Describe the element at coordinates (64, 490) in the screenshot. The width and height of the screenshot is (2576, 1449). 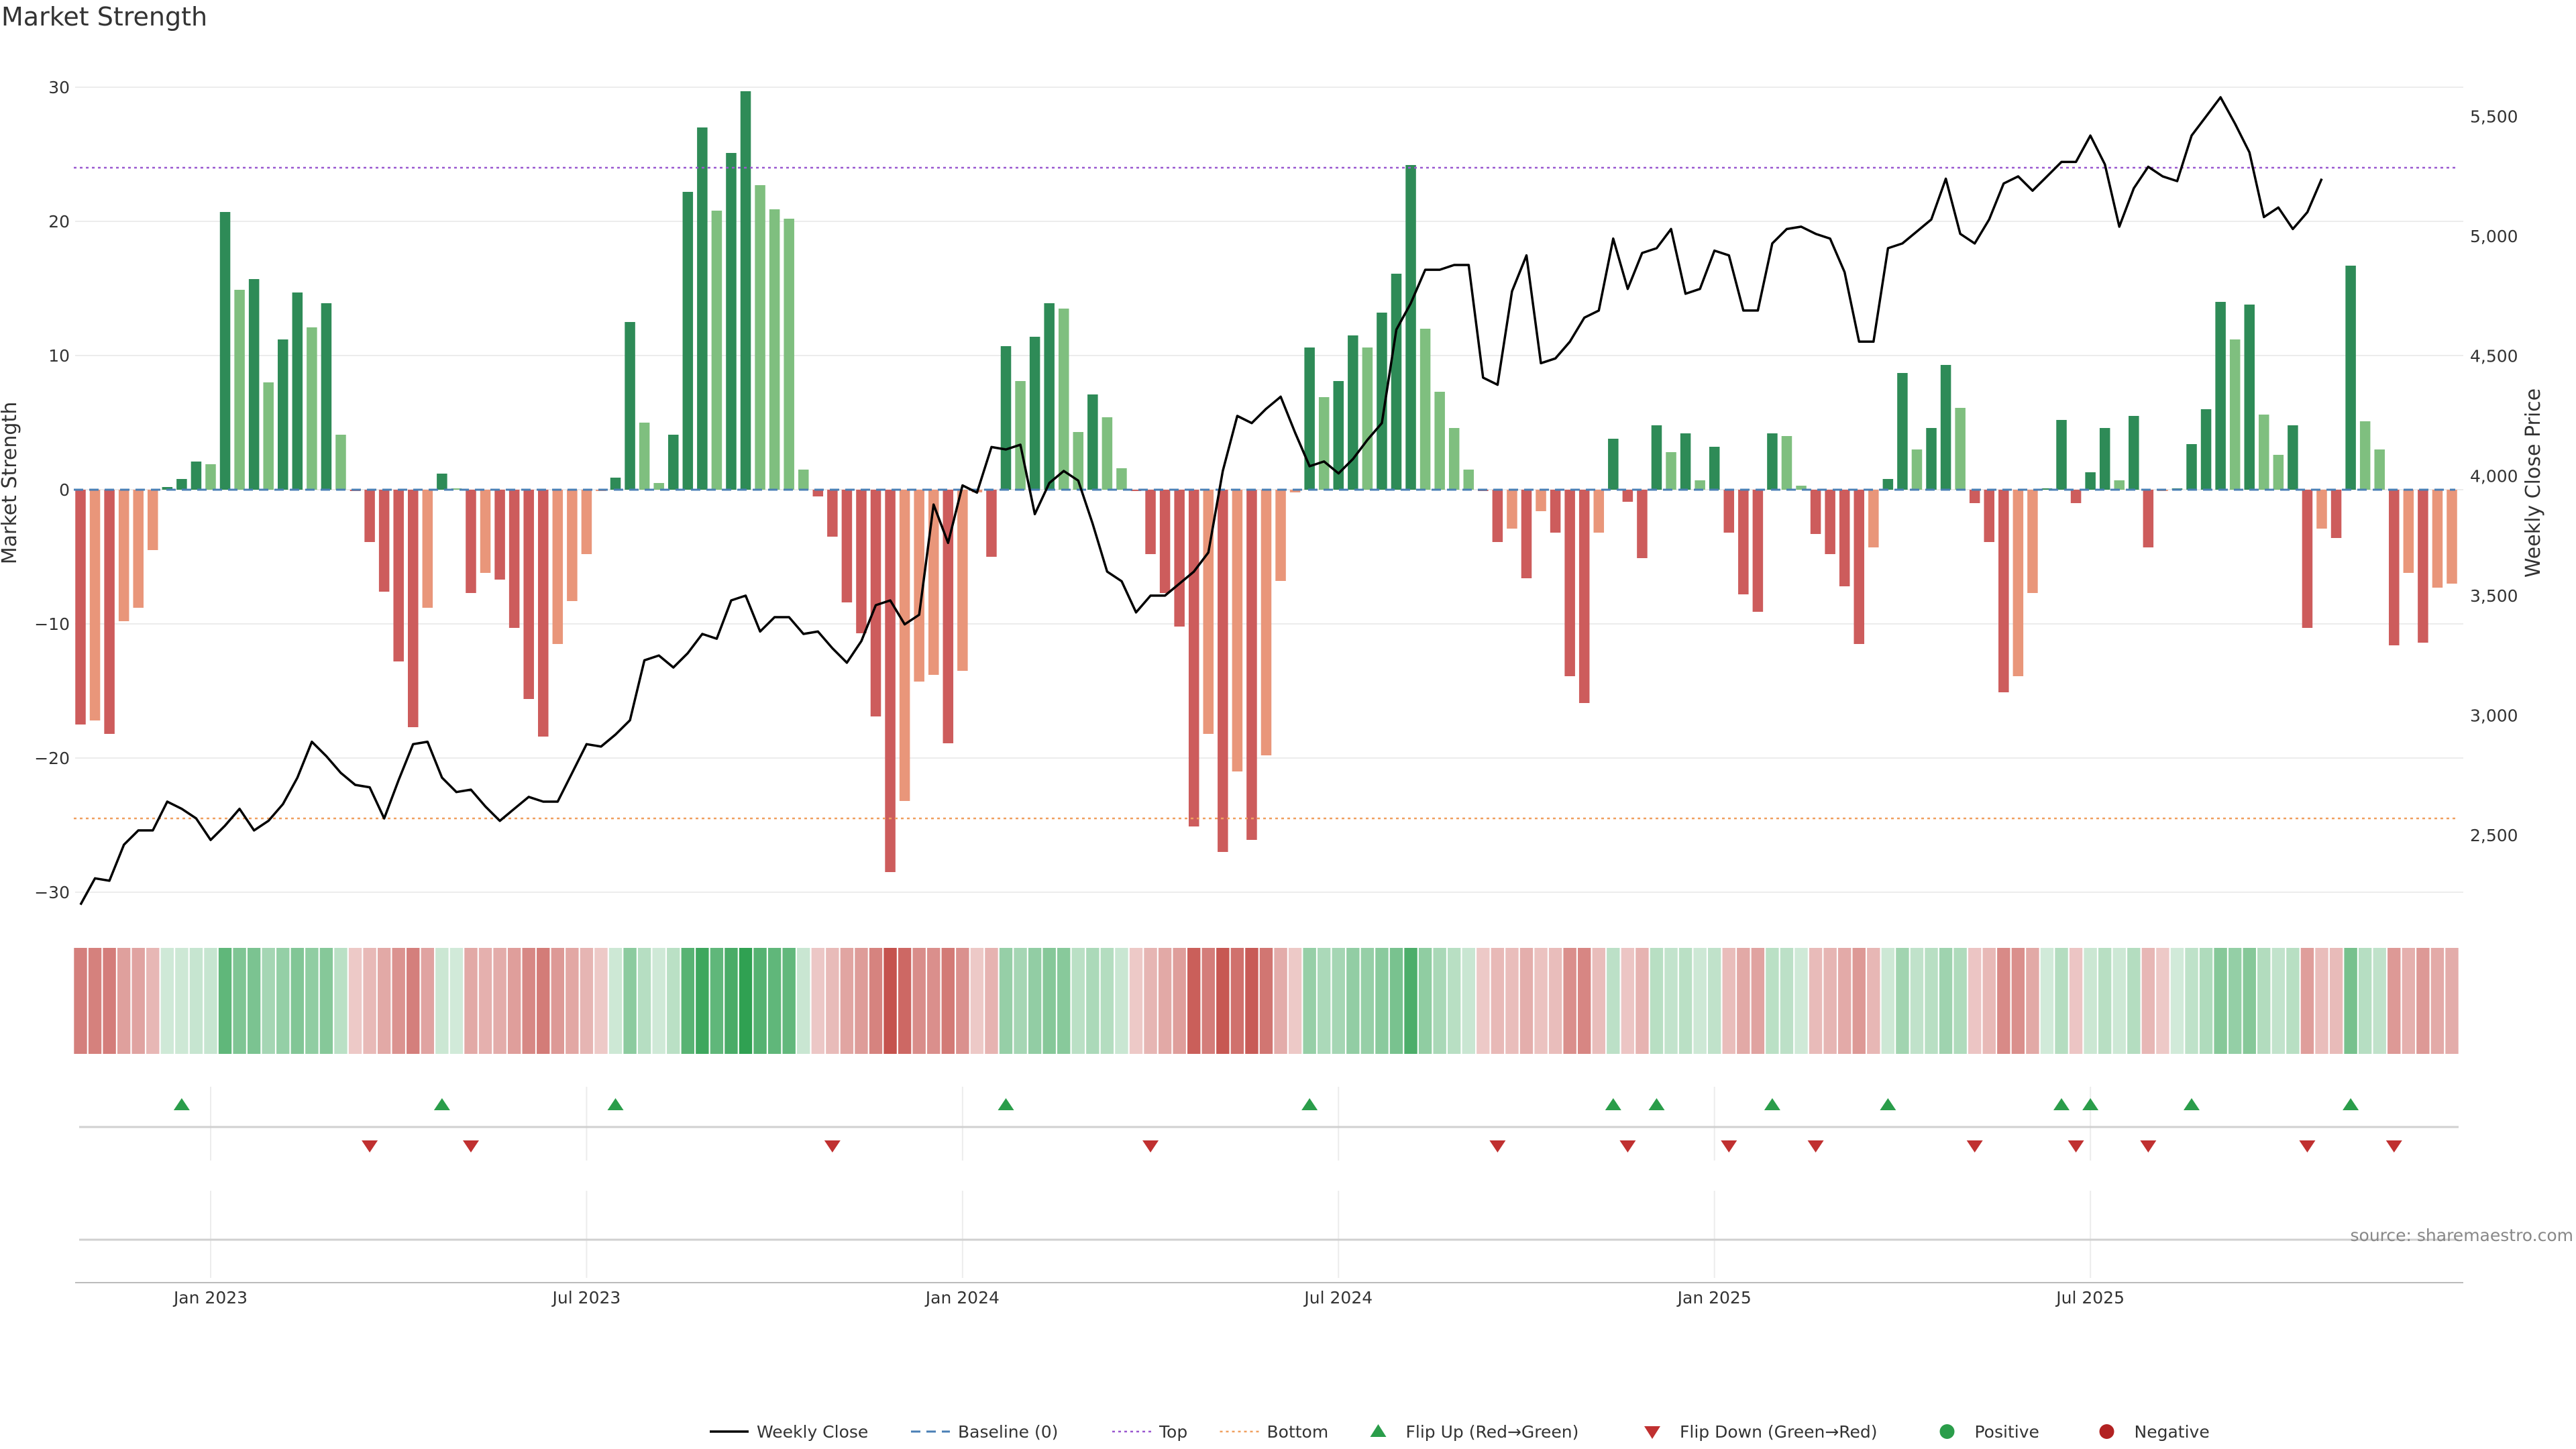
I see `y-left-tick-label: 0` at that location.